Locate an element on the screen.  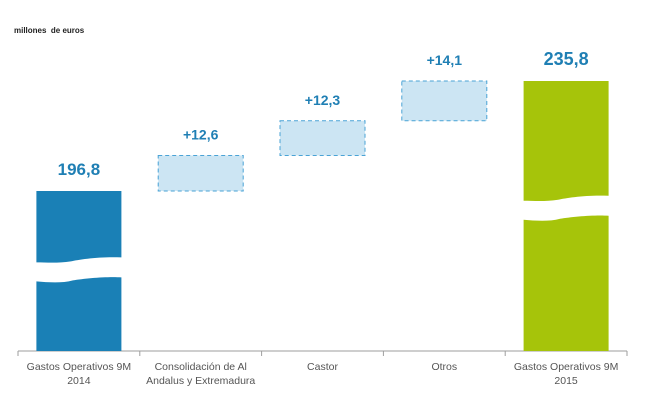
delta-value-label: +12,3 is located at coordinates (323, 100).